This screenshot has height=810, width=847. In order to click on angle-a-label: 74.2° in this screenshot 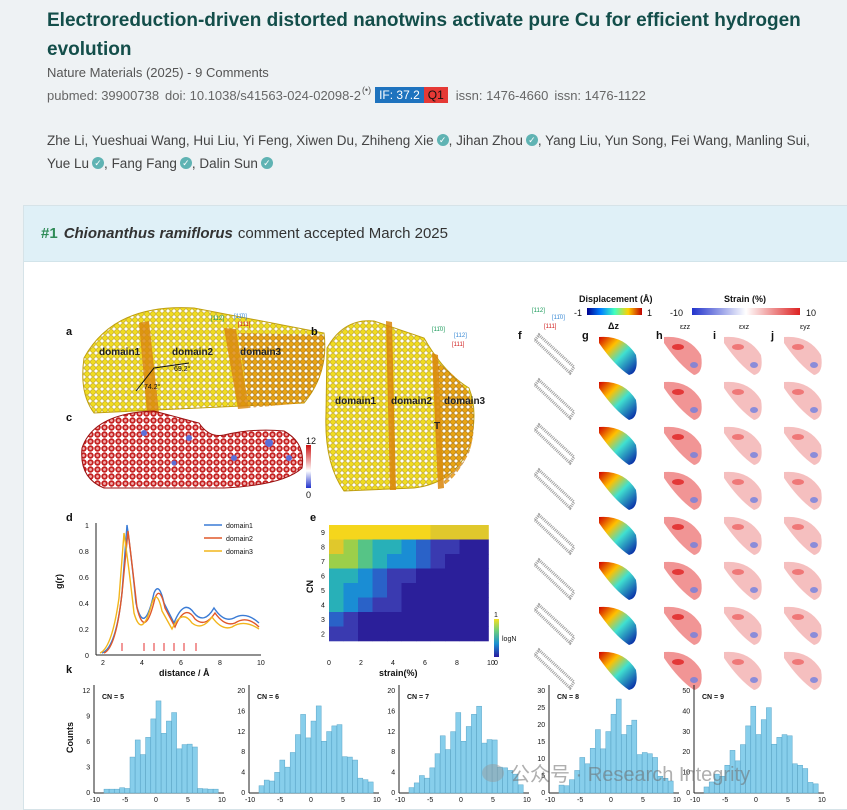, I will do `click(152, 387)`.